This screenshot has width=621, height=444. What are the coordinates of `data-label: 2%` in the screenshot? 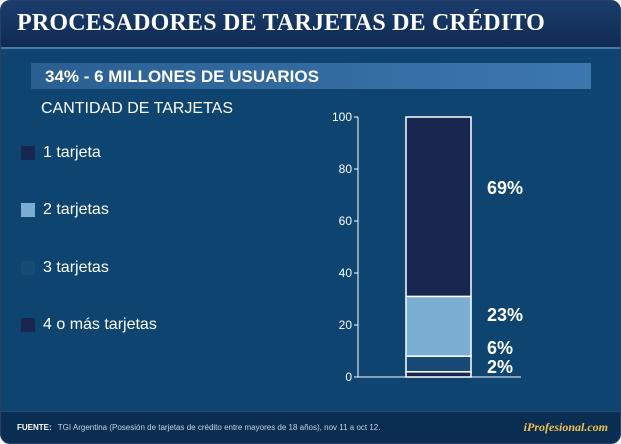 It's located at (500, 367).